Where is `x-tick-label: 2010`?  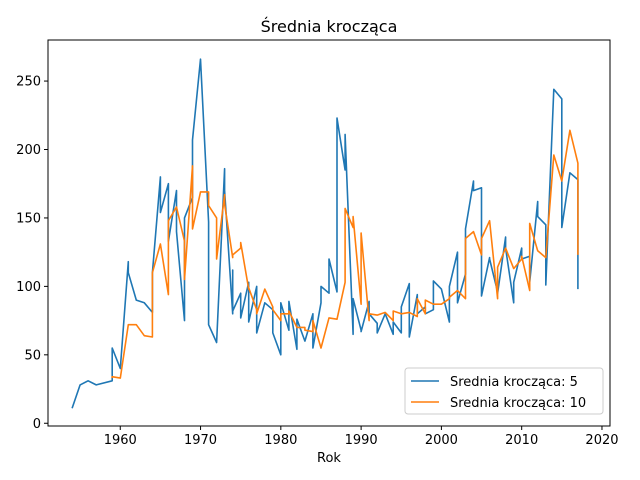
x-tick-label: 2010 is located at coordinates (521, 440).